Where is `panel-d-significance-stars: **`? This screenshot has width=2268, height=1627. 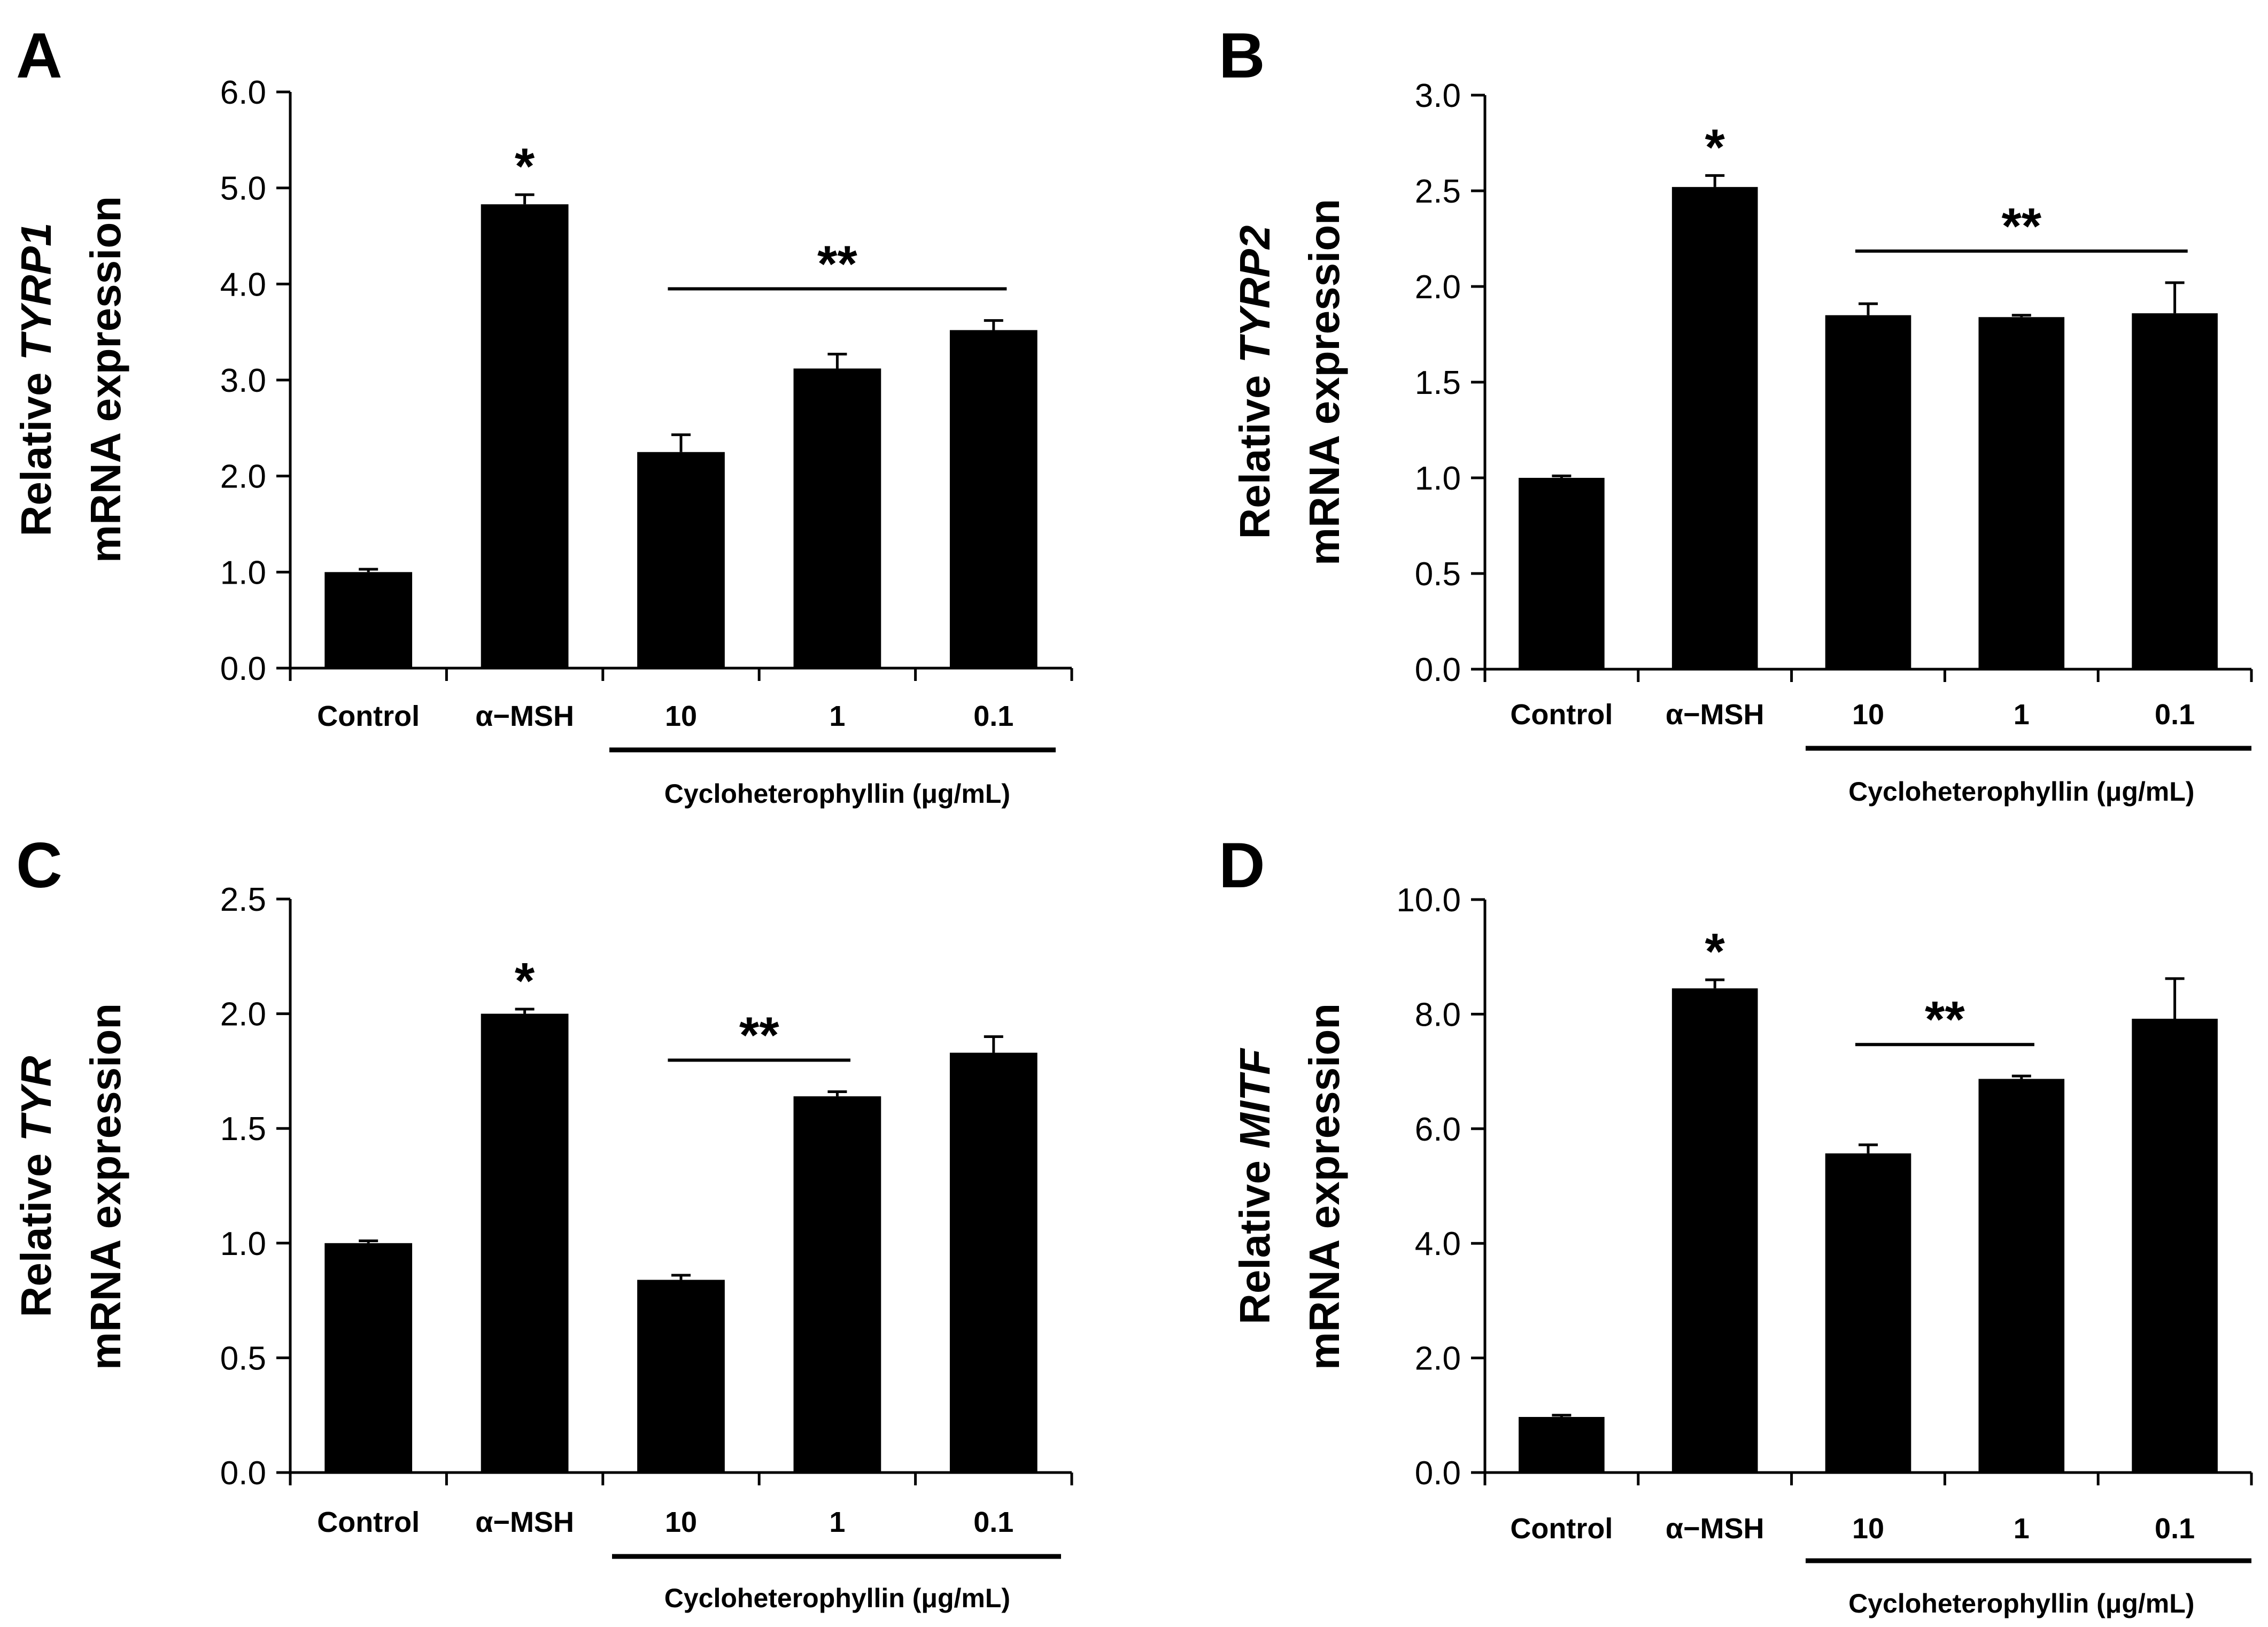 panel-d-significance-stars: ** is located at coordinates (1945, 1019).